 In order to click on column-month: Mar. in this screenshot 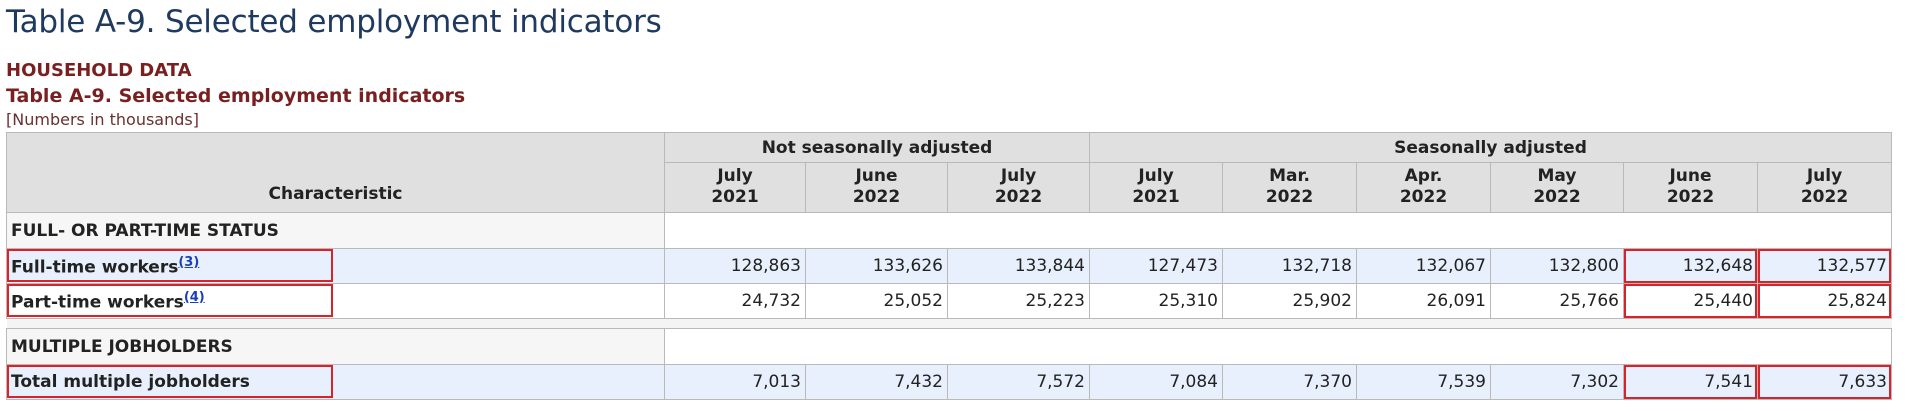, I will do `click(1289, 176)`.